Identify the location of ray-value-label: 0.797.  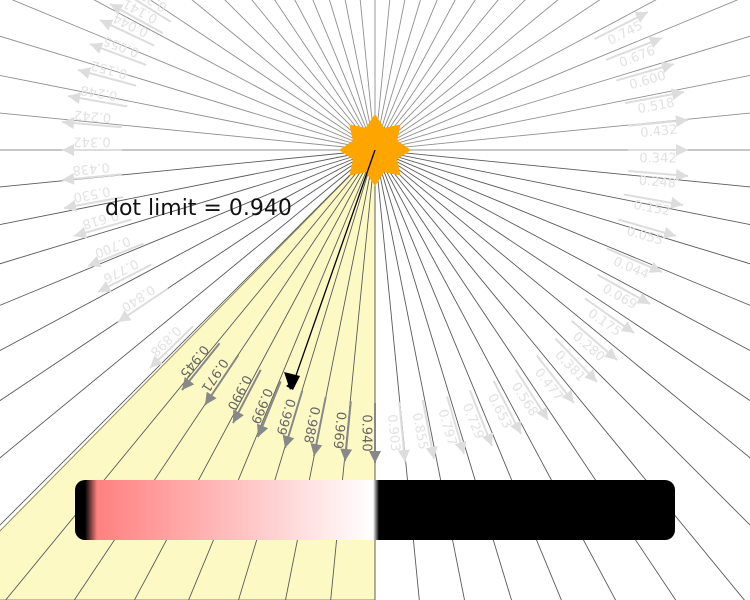
(446, 428).